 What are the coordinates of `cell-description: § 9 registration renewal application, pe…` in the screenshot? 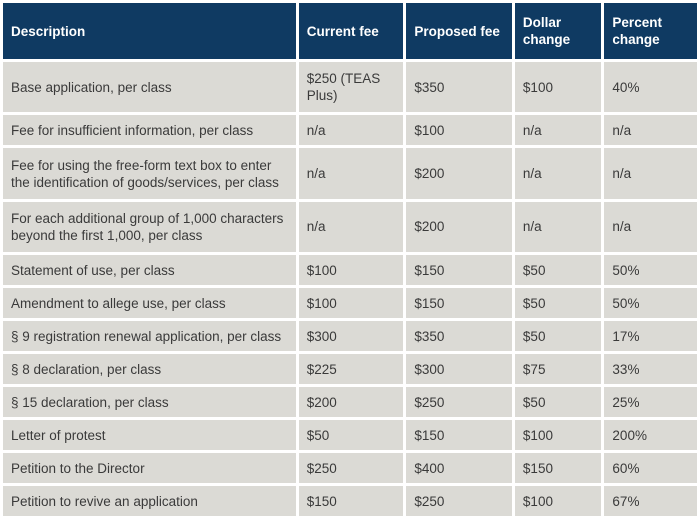 It's located at (149, 336).